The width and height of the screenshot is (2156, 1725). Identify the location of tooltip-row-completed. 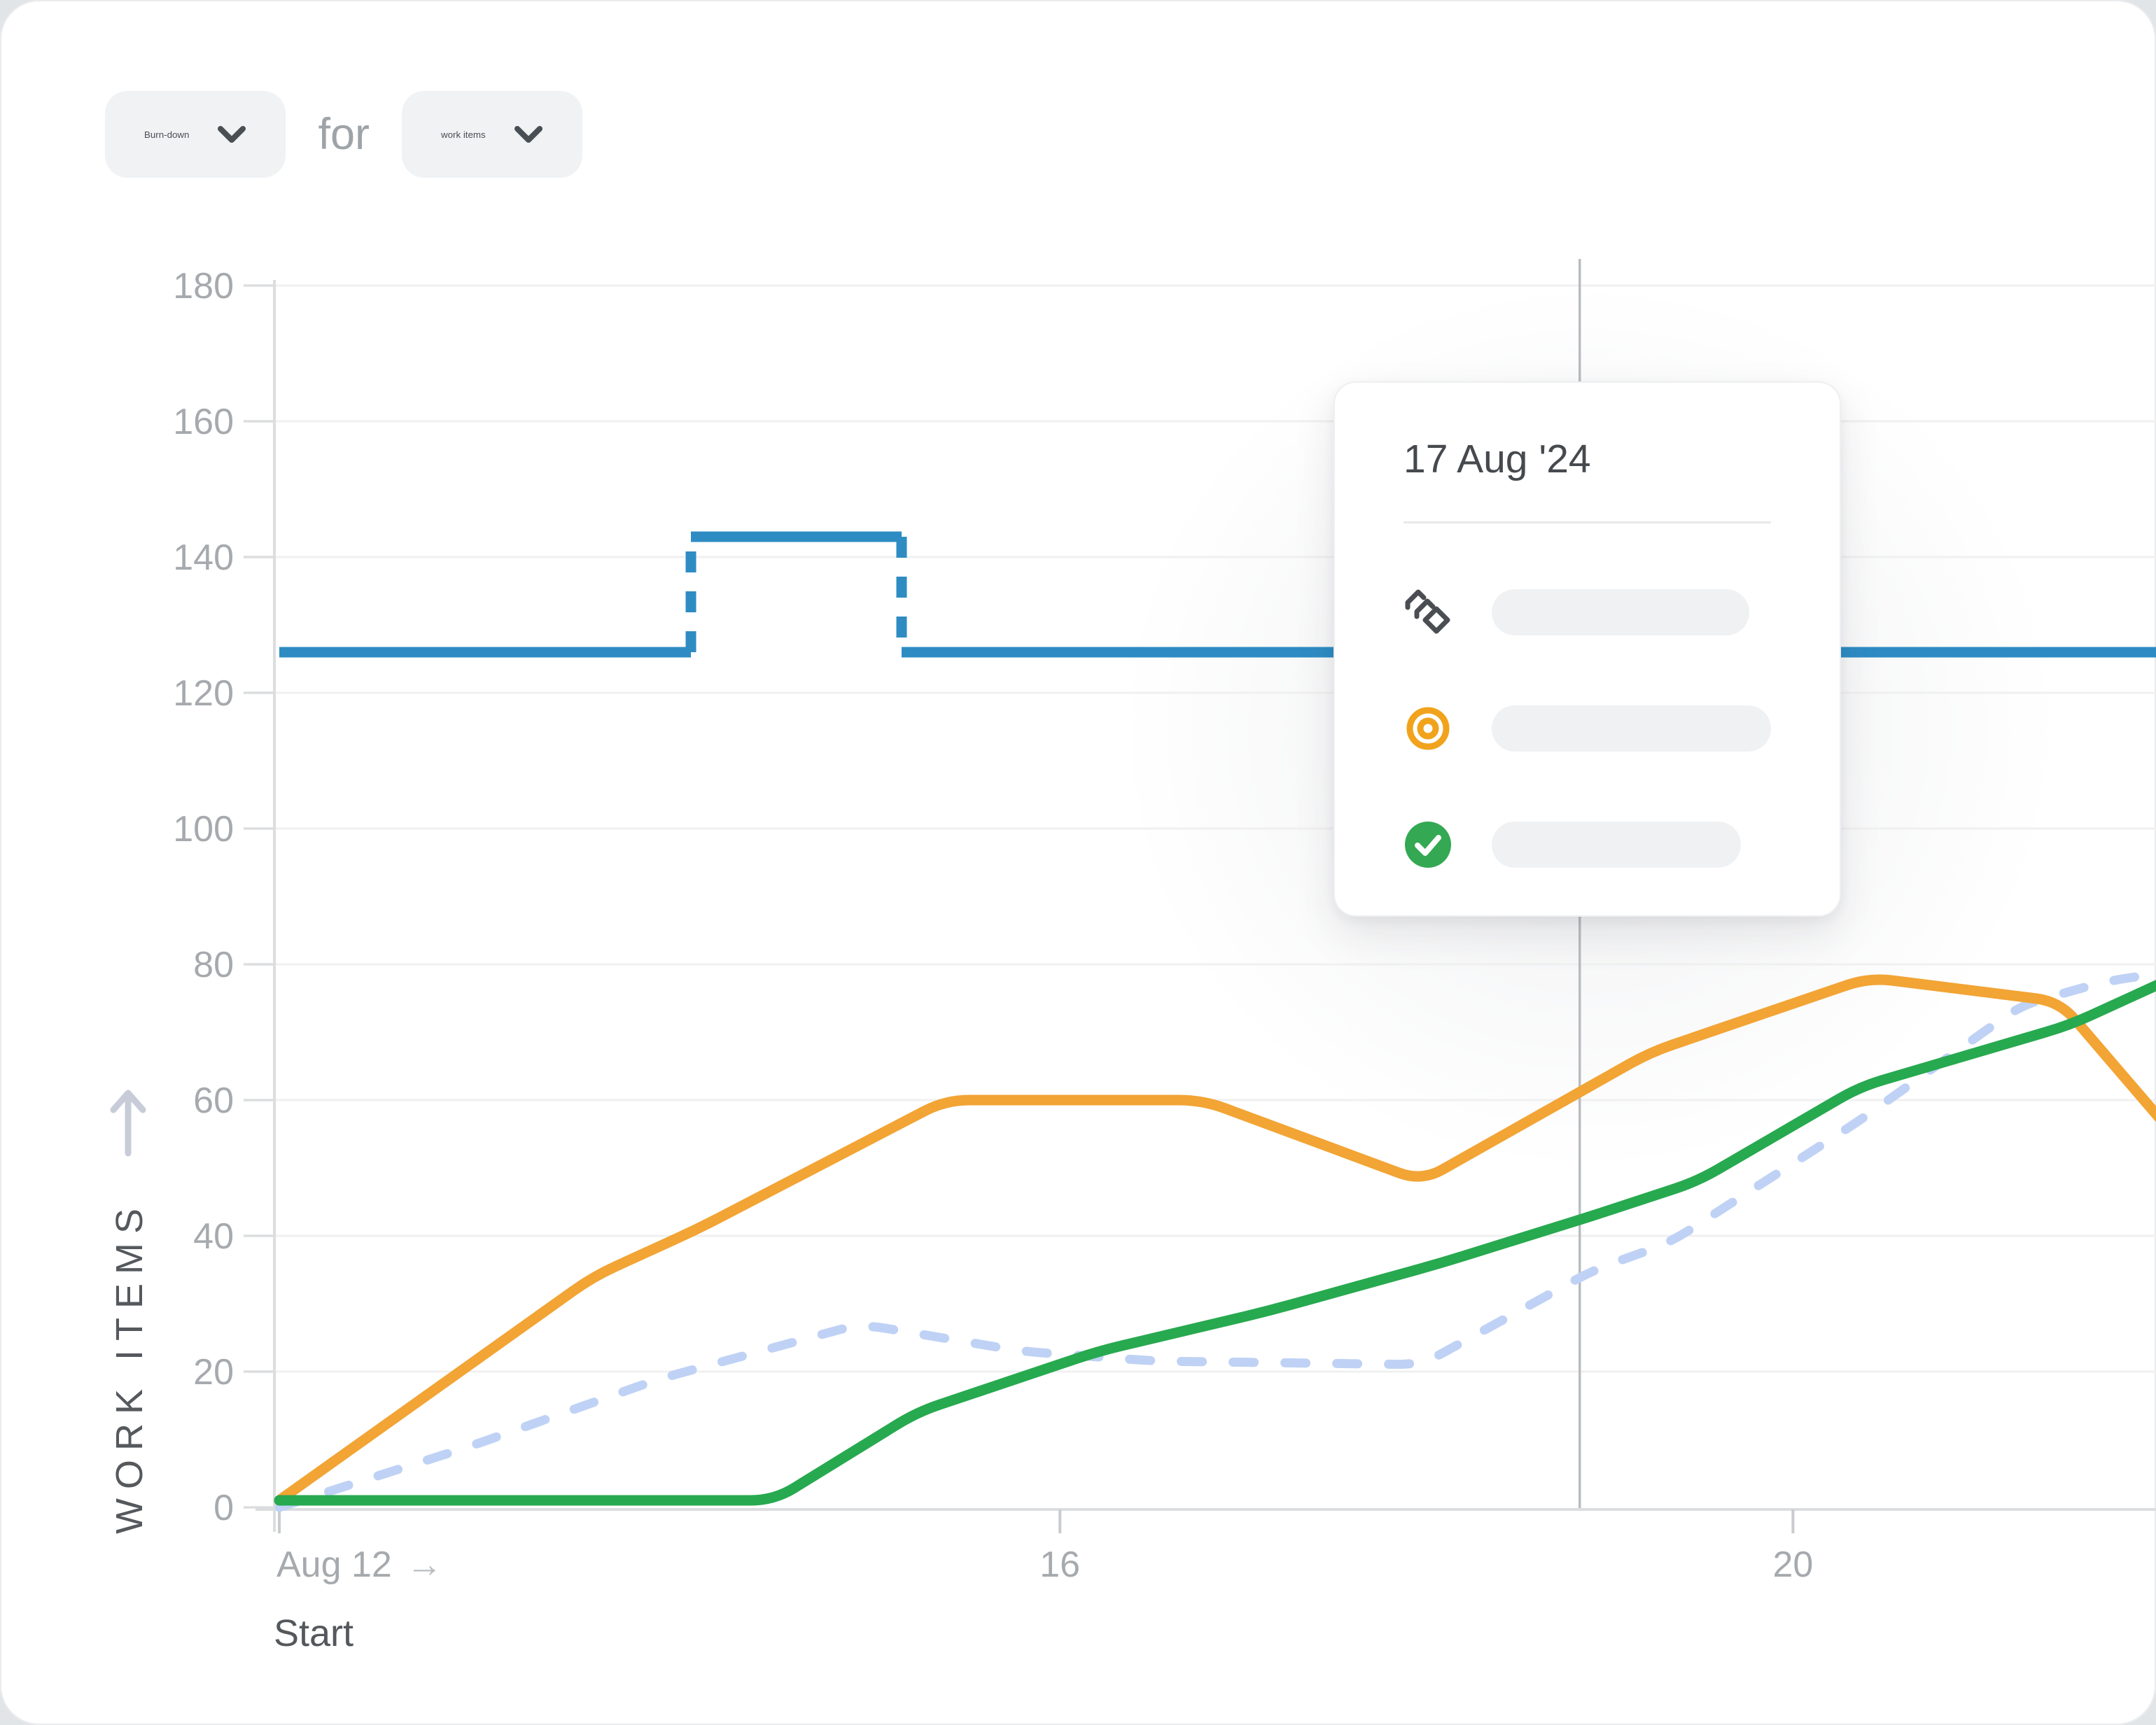
(1587, 844).